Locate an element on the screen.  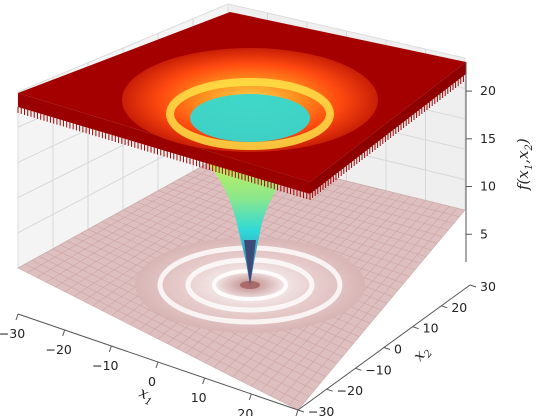
z-axis-ticks: 5 10 15 20 is located at coordinates (481, 162).